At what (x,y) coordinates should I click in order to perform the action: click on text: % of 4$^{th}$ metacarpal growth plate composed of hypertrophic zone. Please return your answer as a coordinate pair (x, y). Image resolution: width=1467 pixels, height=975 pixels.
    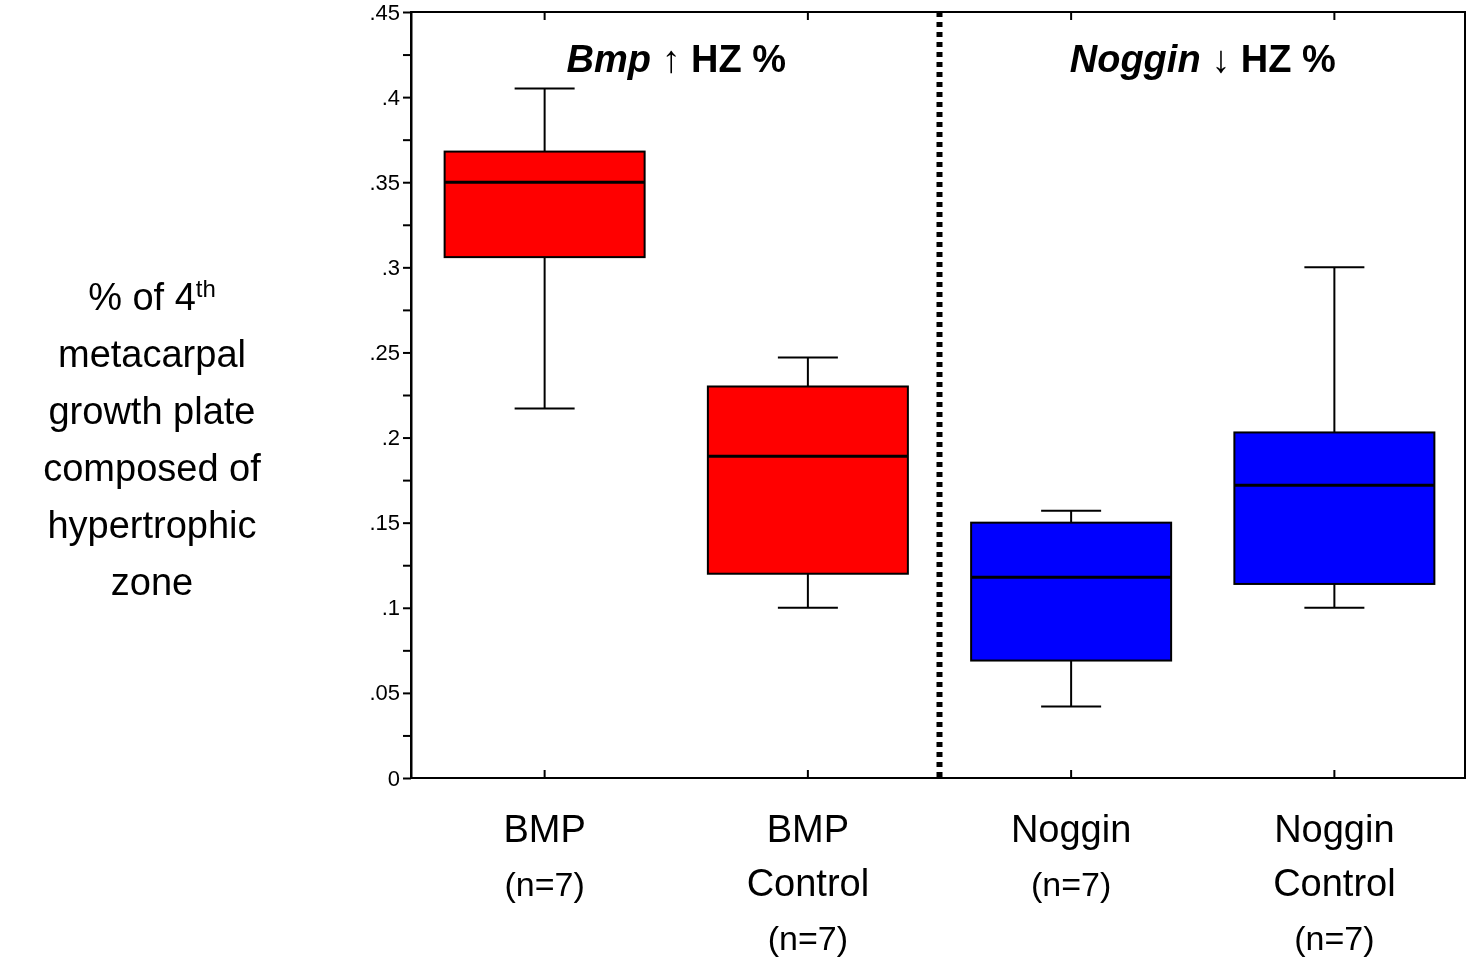
    Looking at the image, I should click on (152, 438).